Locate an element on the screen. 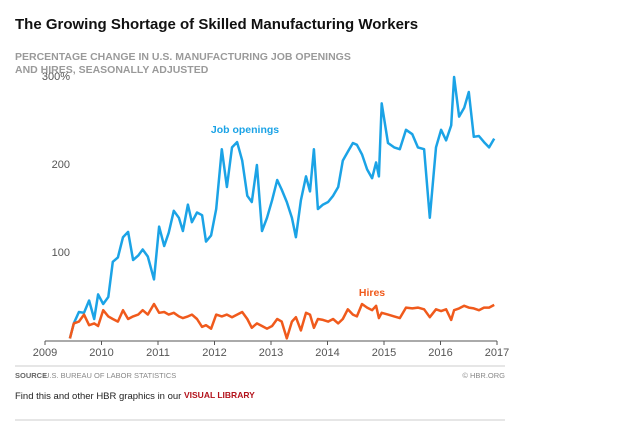 This screenshot has width=640, height=432. source-label: SOURCE is located at coordinates (31, 375).